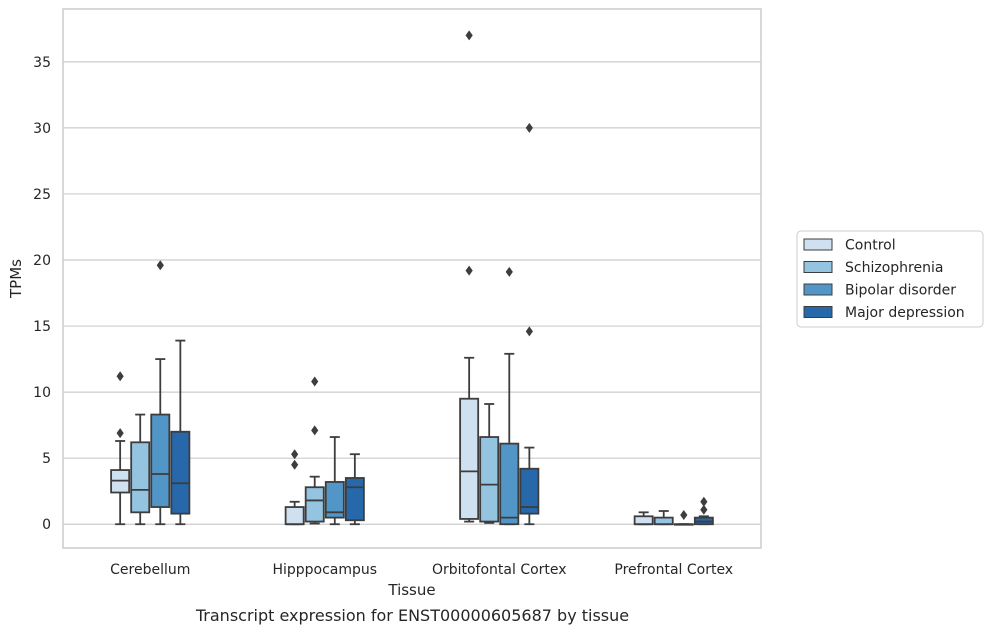 This screenshot has height=634, width=993. Describe the element at coordinates (324, 570) in the screenshot. I see `x-tick-label: Hipppocampus` at that location.